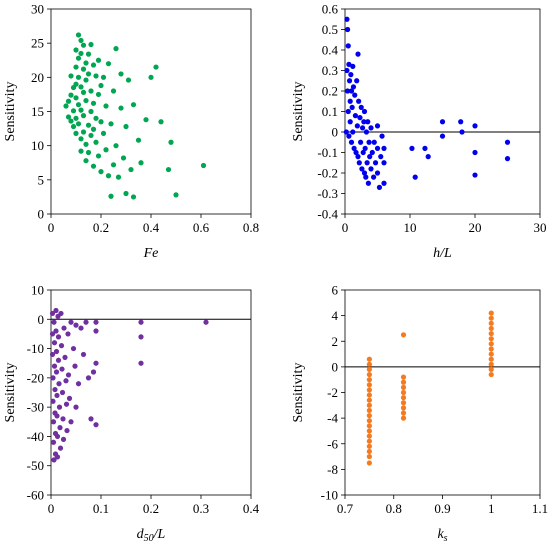  What do you see at coordinates (37, 111) in the screenshot?
I see `y-tick-label: 15` at bounding box center [37, 111].